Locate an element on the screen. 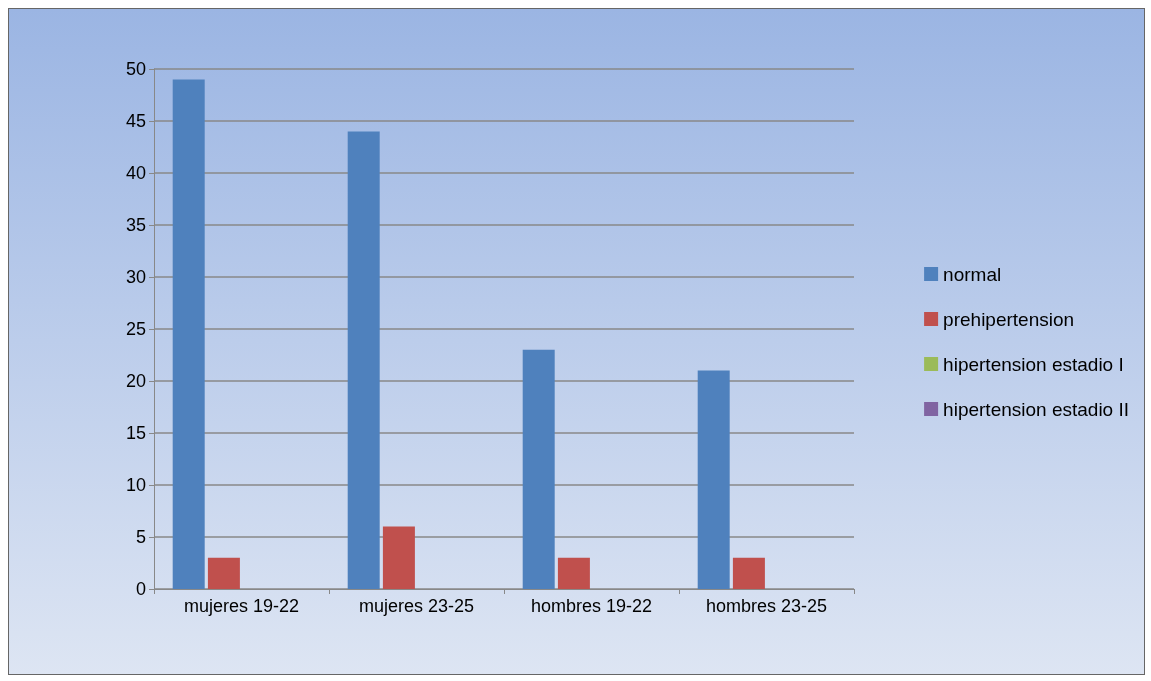 This screenshot has height=681, width=1151. x-tick-label: hombres 23-25 is located at coordinates (766, 606).